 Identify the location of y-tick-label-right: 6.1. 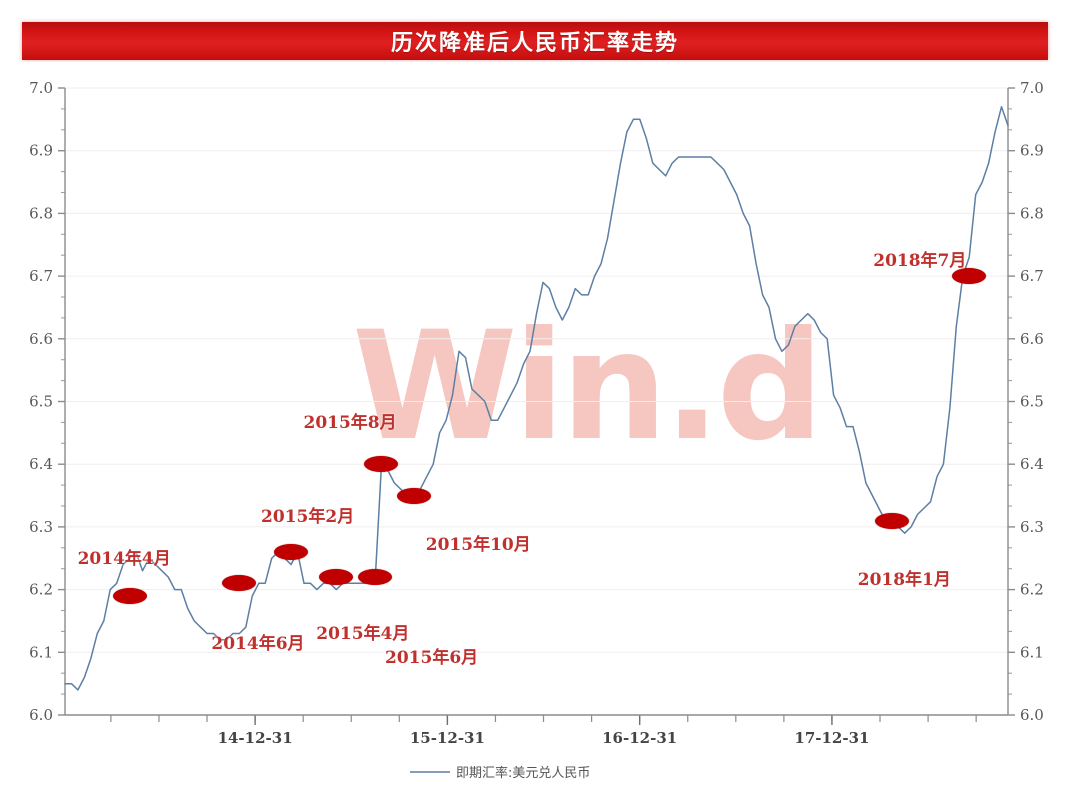
(1032, 652).